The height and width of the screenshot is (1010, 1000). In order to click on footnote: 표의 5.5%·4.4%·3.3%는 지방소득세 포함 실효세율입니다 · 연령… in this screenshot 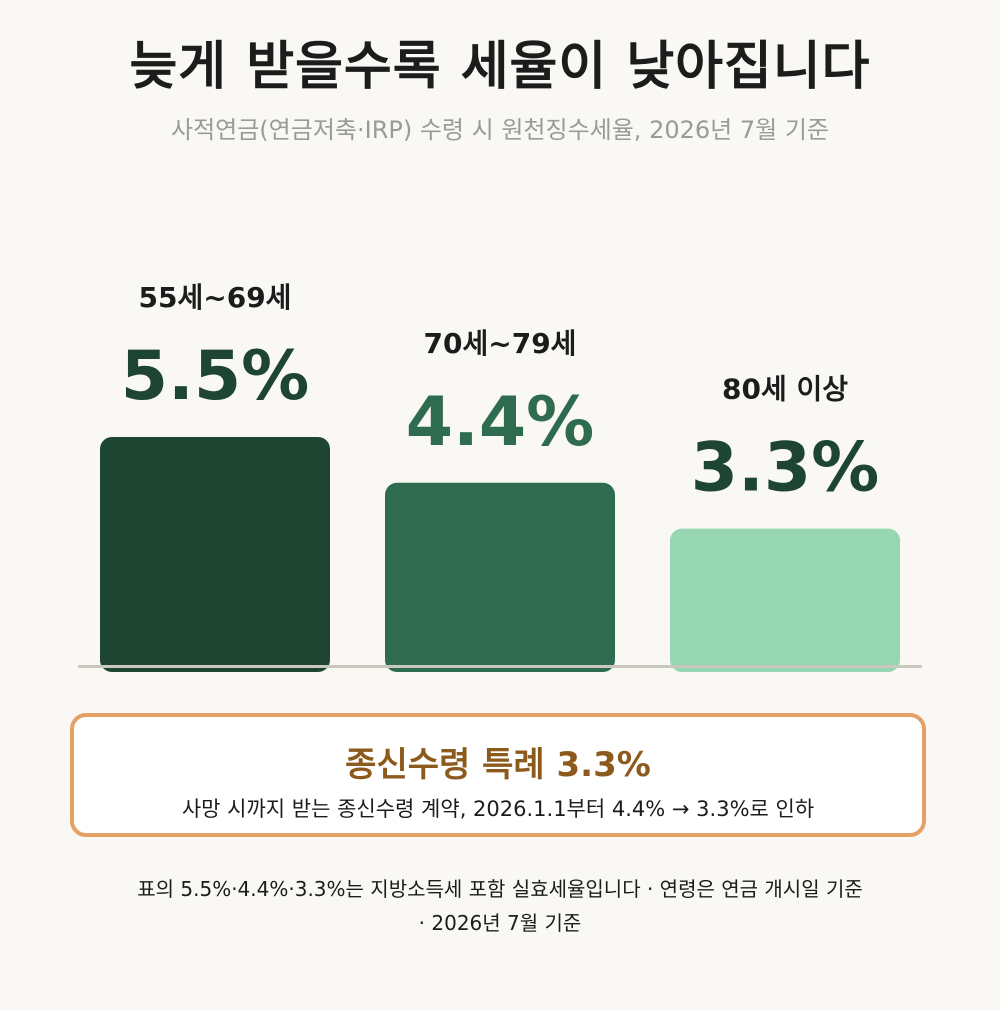, I will do `click(500, 906)`.